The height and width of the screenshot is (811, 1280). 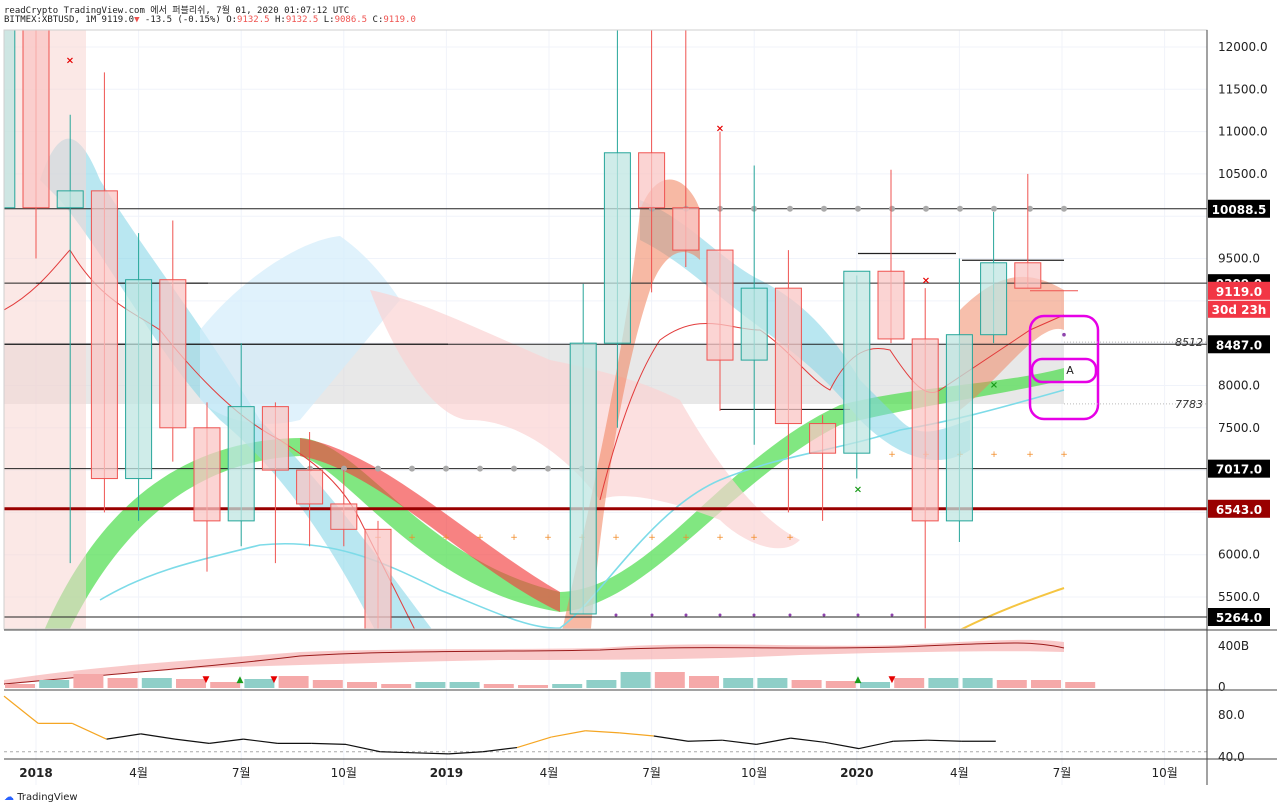 I want to click on level-price-label: 6543.0, so click(x=1239, y=510).